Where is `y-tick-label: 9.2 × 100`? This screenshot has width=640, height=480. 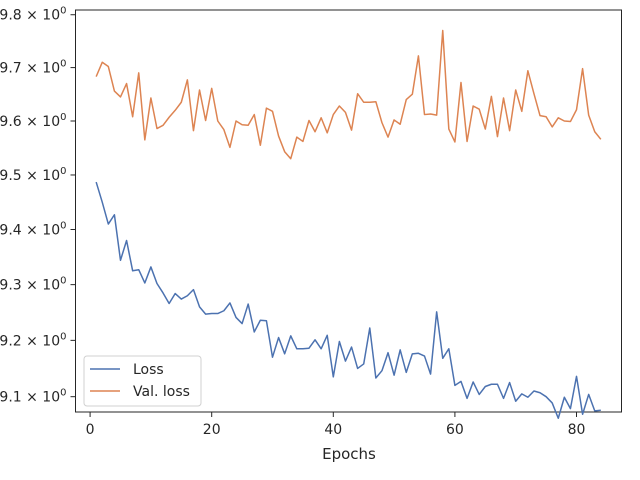 y-tick-label: 9.2 × 100 is located at coordinates (33, 340).